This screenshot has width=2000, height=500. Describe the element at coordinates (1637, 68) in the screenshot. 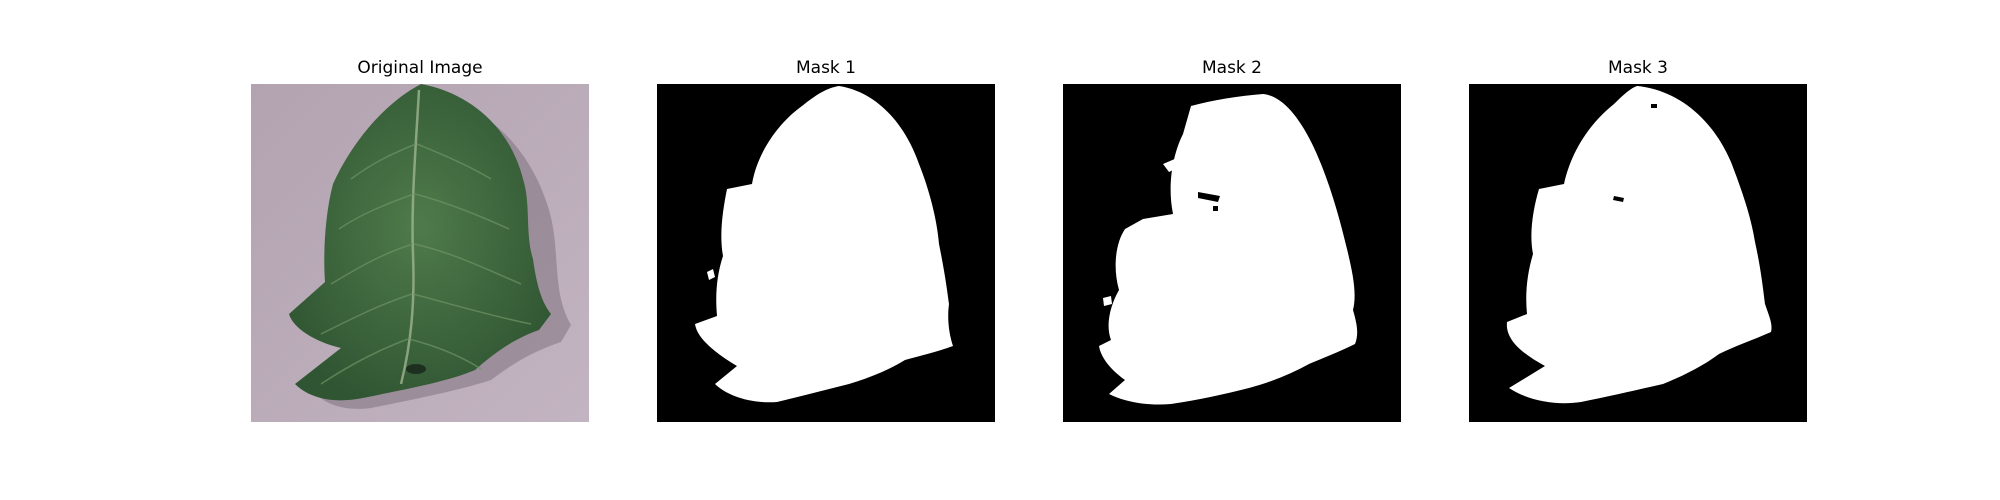

I see `mask-3-title: Mask 3` at that location.